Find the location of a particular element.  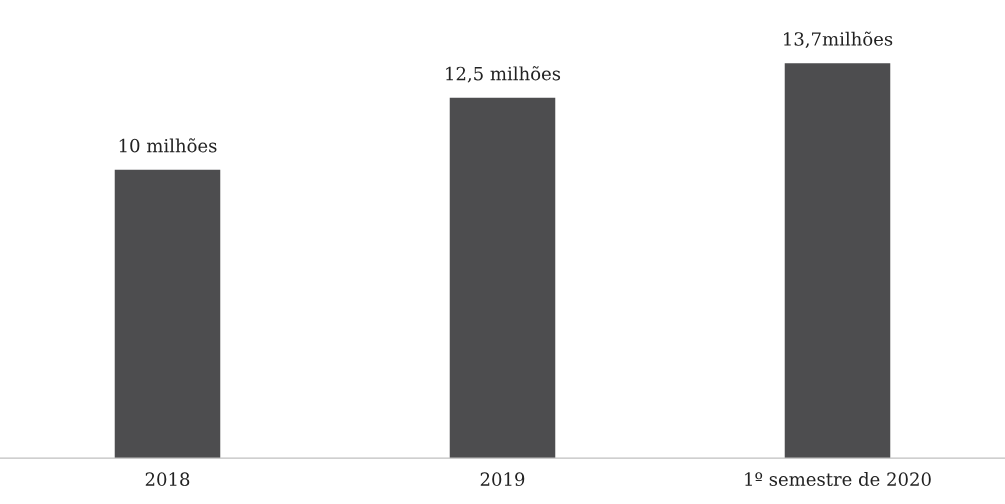

data-label: 10 milhões is located at coordinates (168, 145).